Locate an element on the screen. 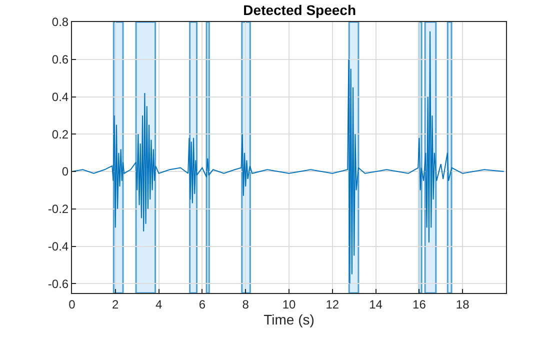 The image size is (560, 337). y-tick-label: 0.6 is located at coordinates (60, 59).